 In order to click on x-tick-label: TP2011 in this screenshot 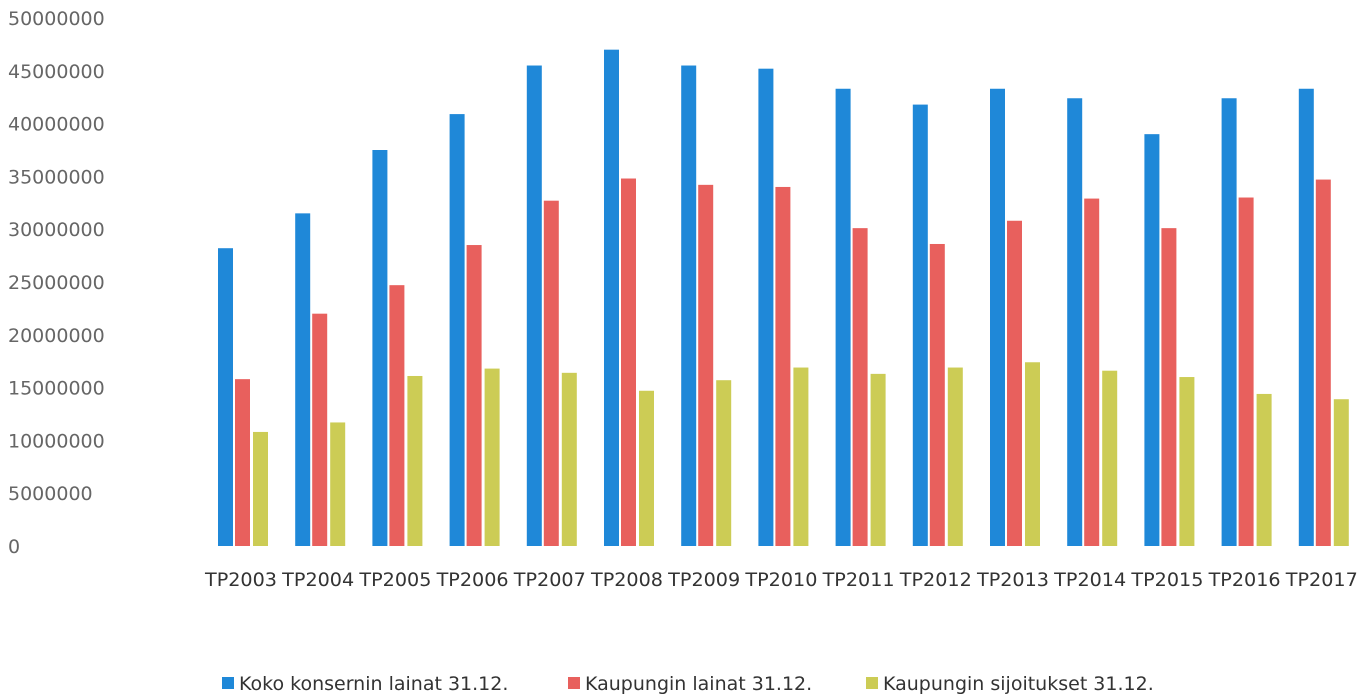, I will do `click(858, 580)`.